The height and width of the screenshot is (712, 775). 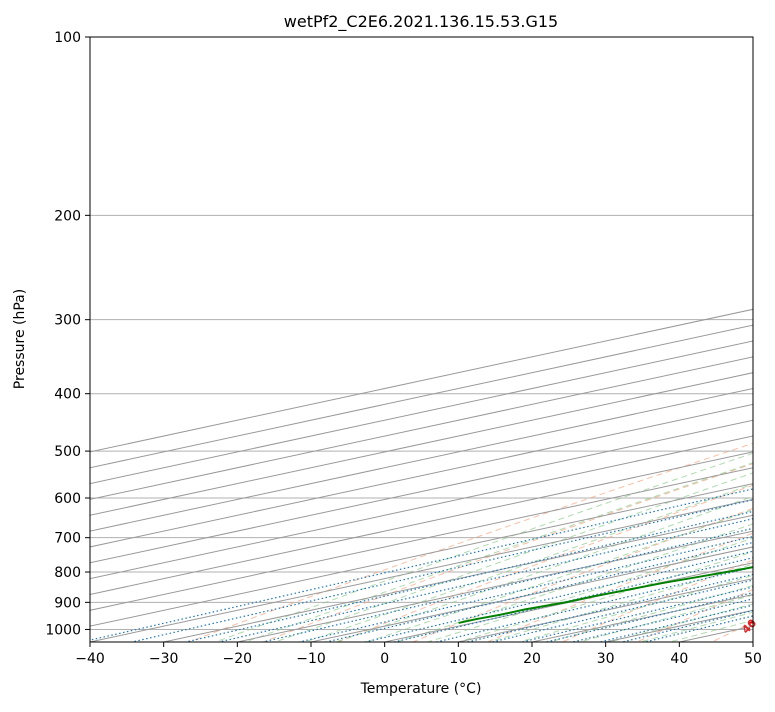 I want to click on isotherm--20, so click(x=493, y=586).